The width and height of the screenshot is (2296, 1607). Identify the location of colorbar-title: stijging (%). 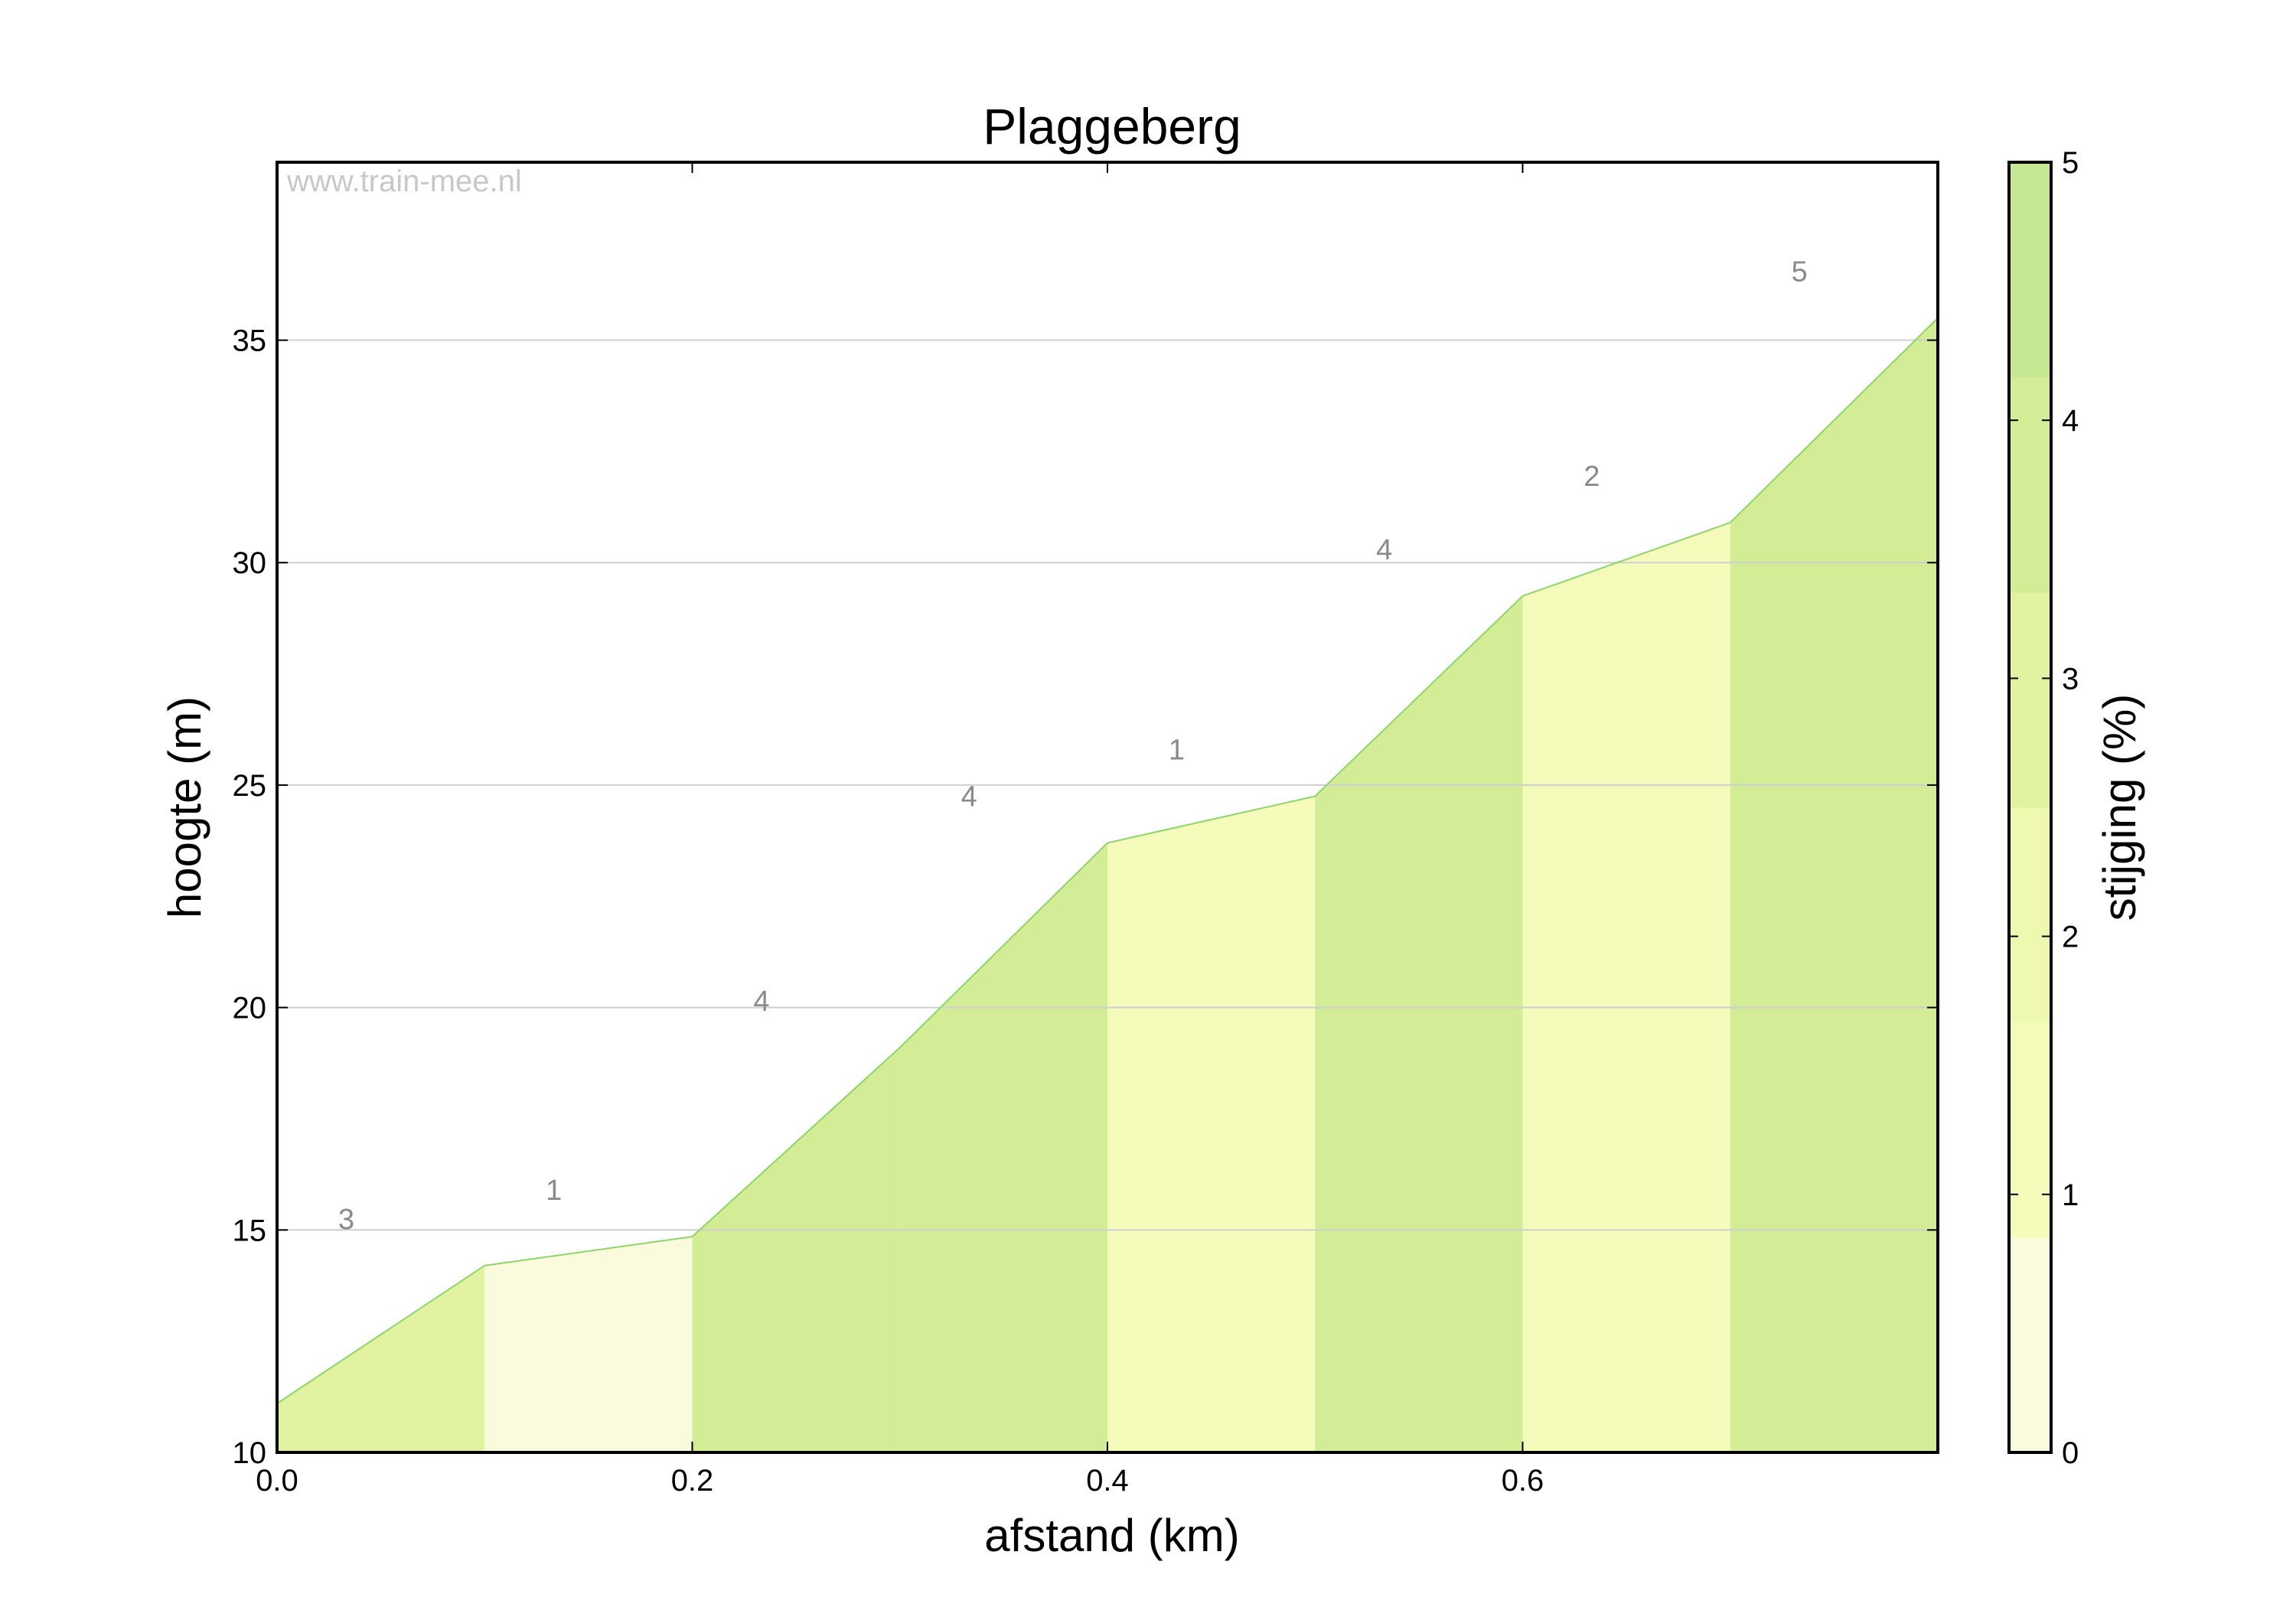
(2119, 808).